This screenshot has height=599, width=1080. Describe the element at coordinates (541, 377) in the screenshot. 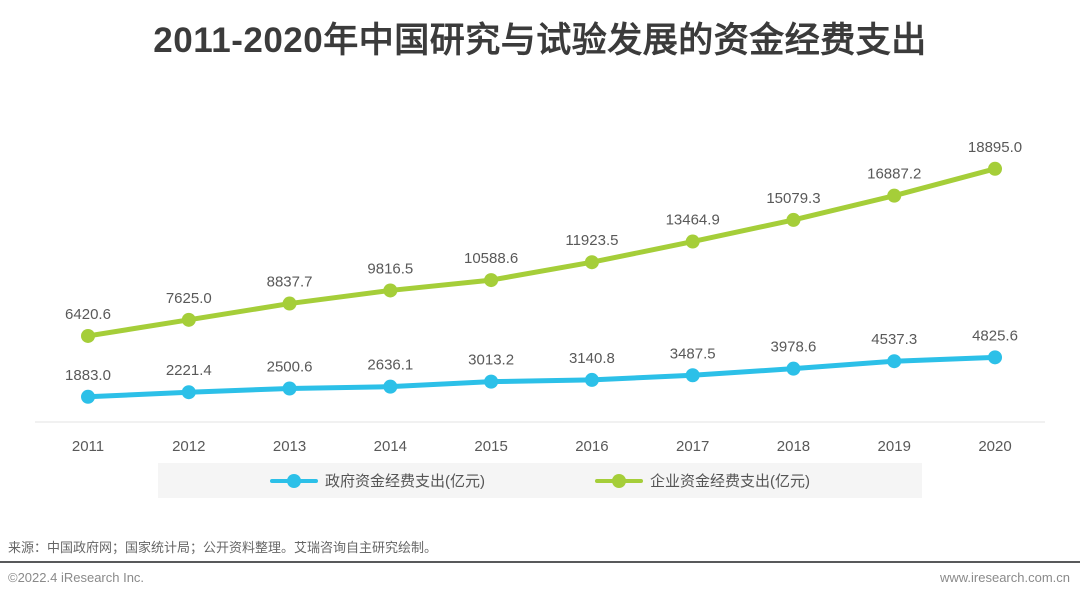

I see `series-line-government` at that location.